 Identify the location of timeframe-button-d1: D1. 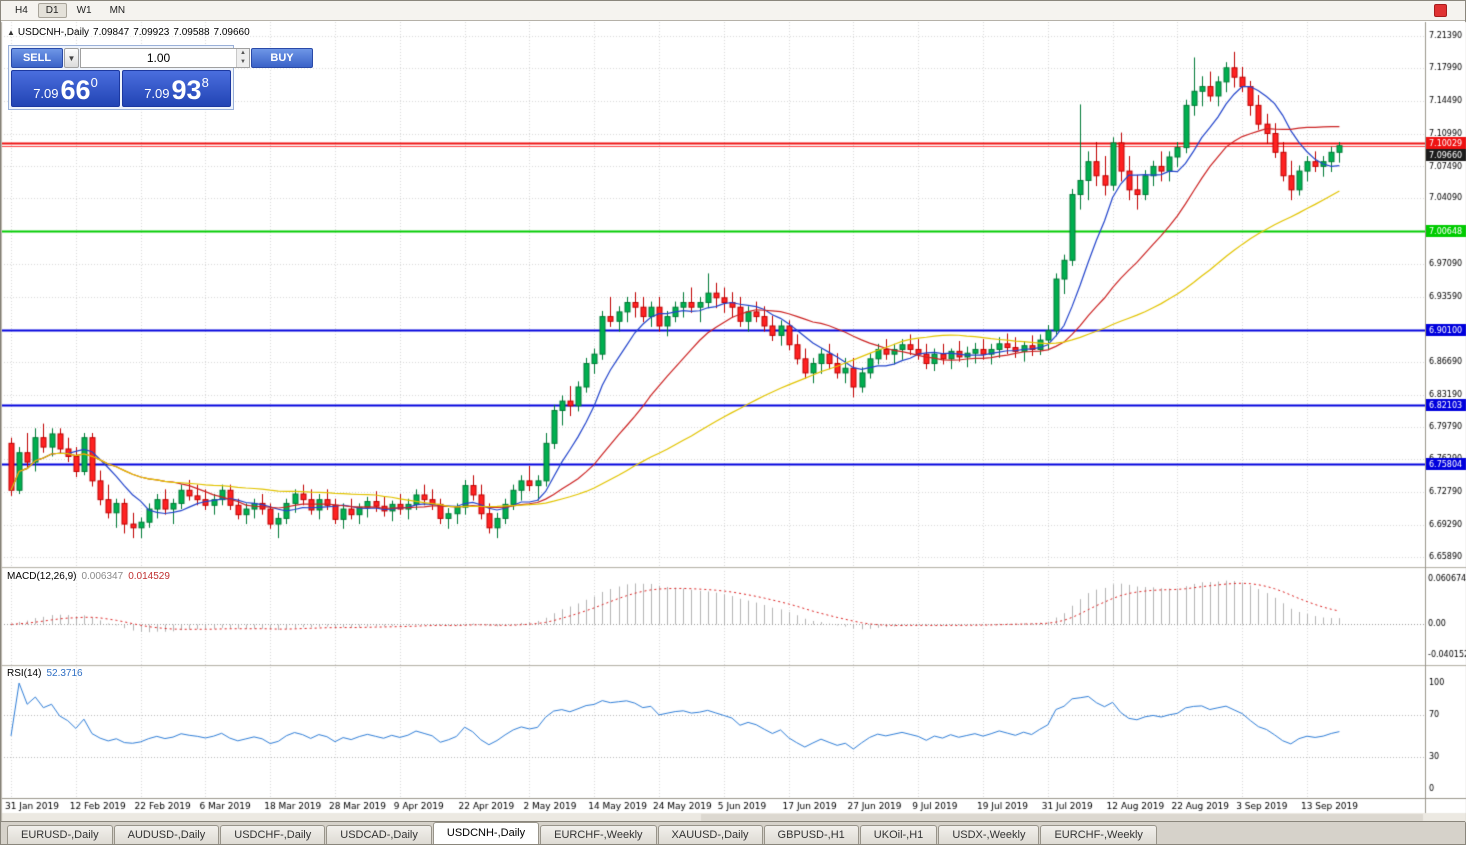
(52, 10).